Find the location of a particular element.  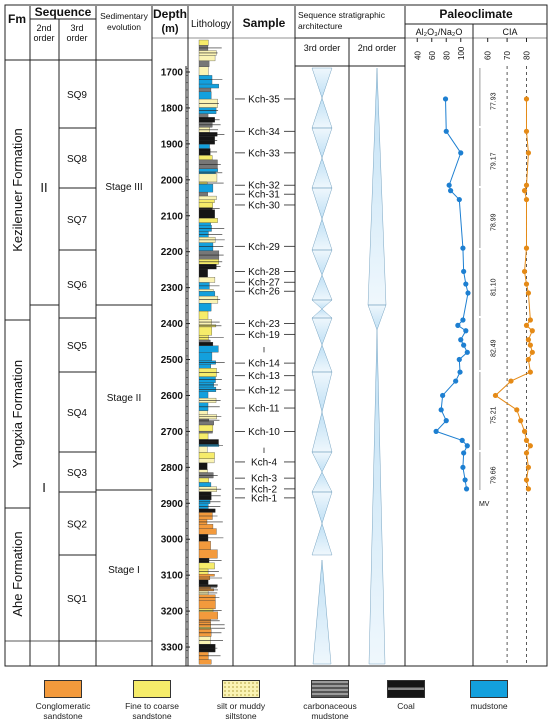

coal-swatch is located at coordinates (406, 689).